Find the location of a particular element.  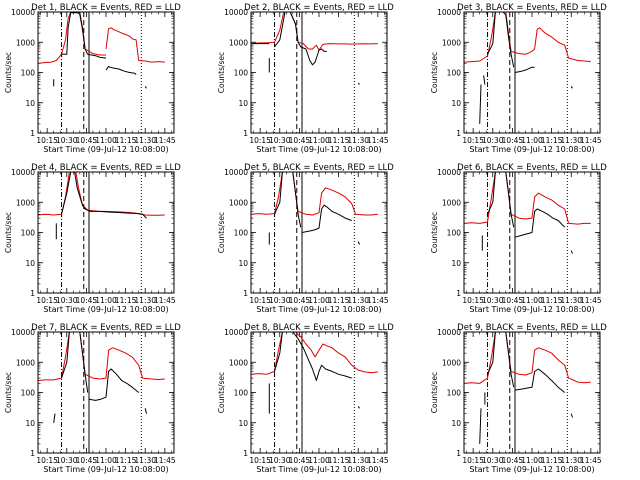

chart-title: Det 4, BLACK = Events, RED = LLD is located at coordinates (106, 168).